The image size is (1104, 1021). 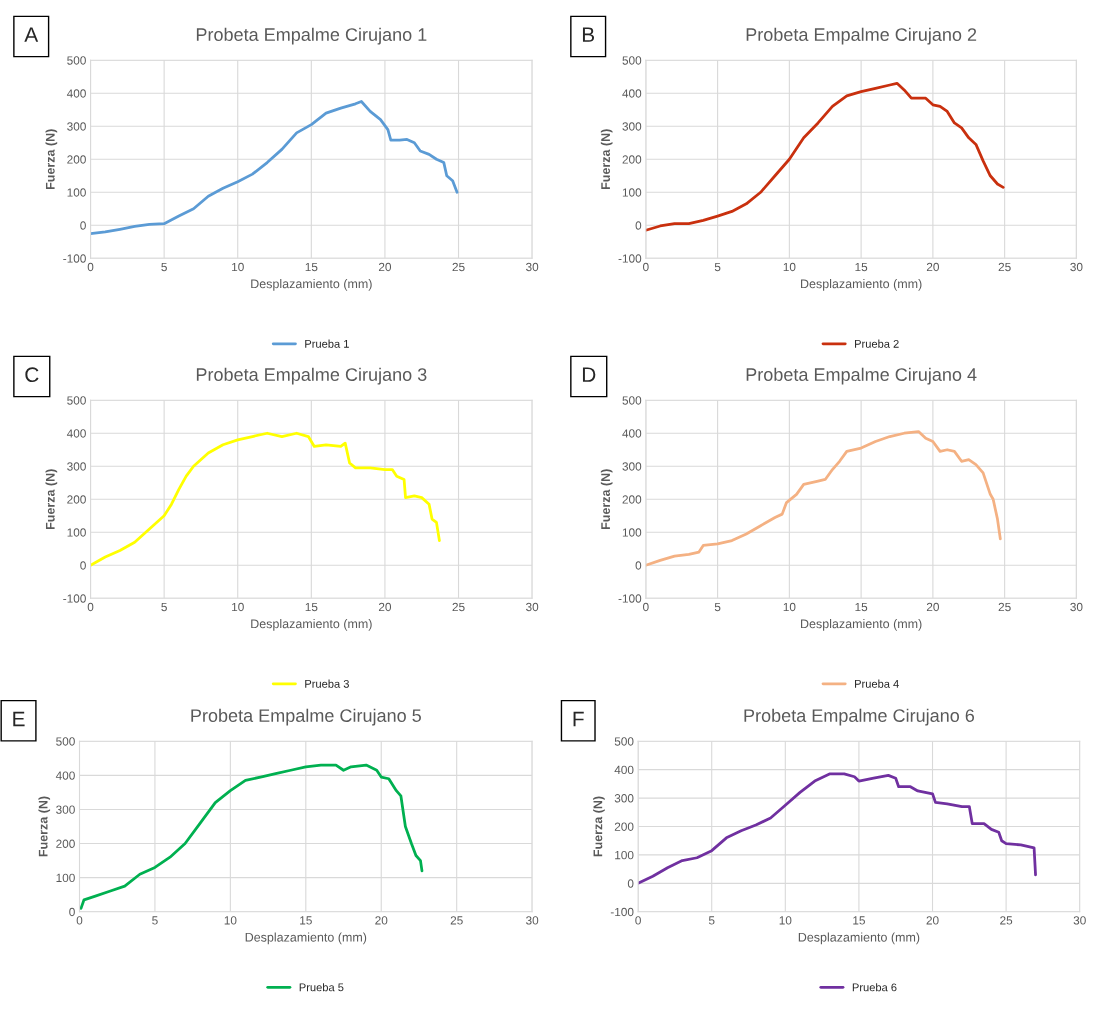 What do you see at coordinates (589, 374) in the screenshot?
I see `text: D` at bounding box center [589, 374].